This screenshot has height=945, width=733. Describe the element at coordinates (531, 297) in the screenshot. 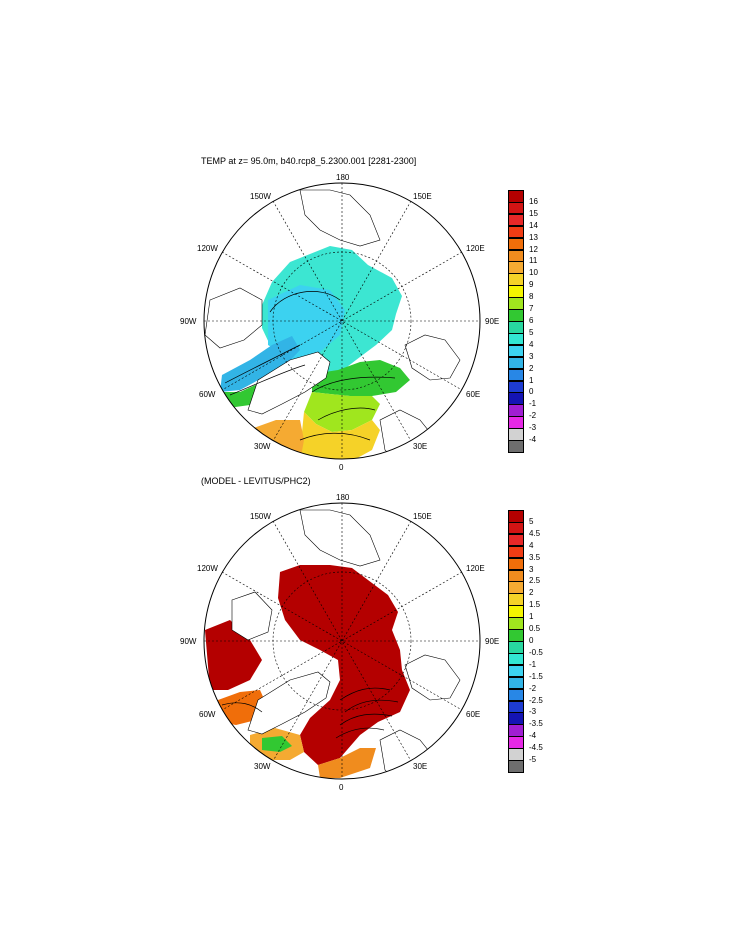

I see `colorbar-label: 8` at that location.